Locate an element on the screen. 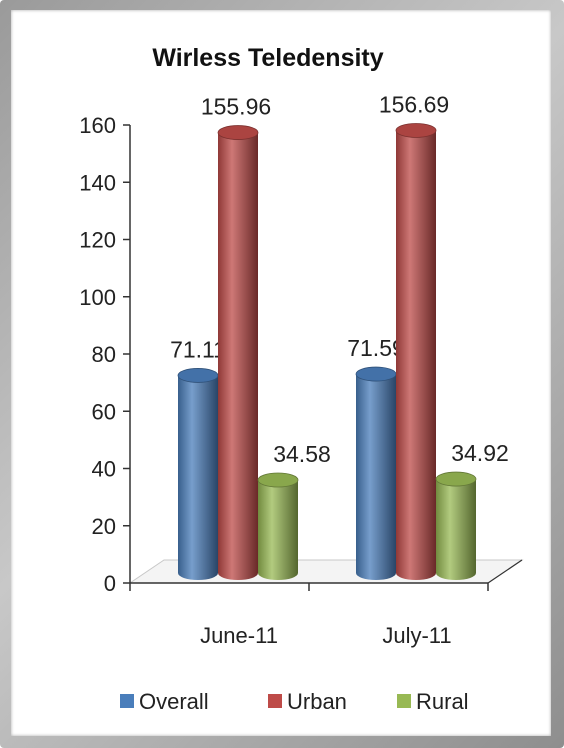 Image resolution: width=564 pixels, height=748 pixels. y-tick-label: 40 is located at coordinates (104, 469).